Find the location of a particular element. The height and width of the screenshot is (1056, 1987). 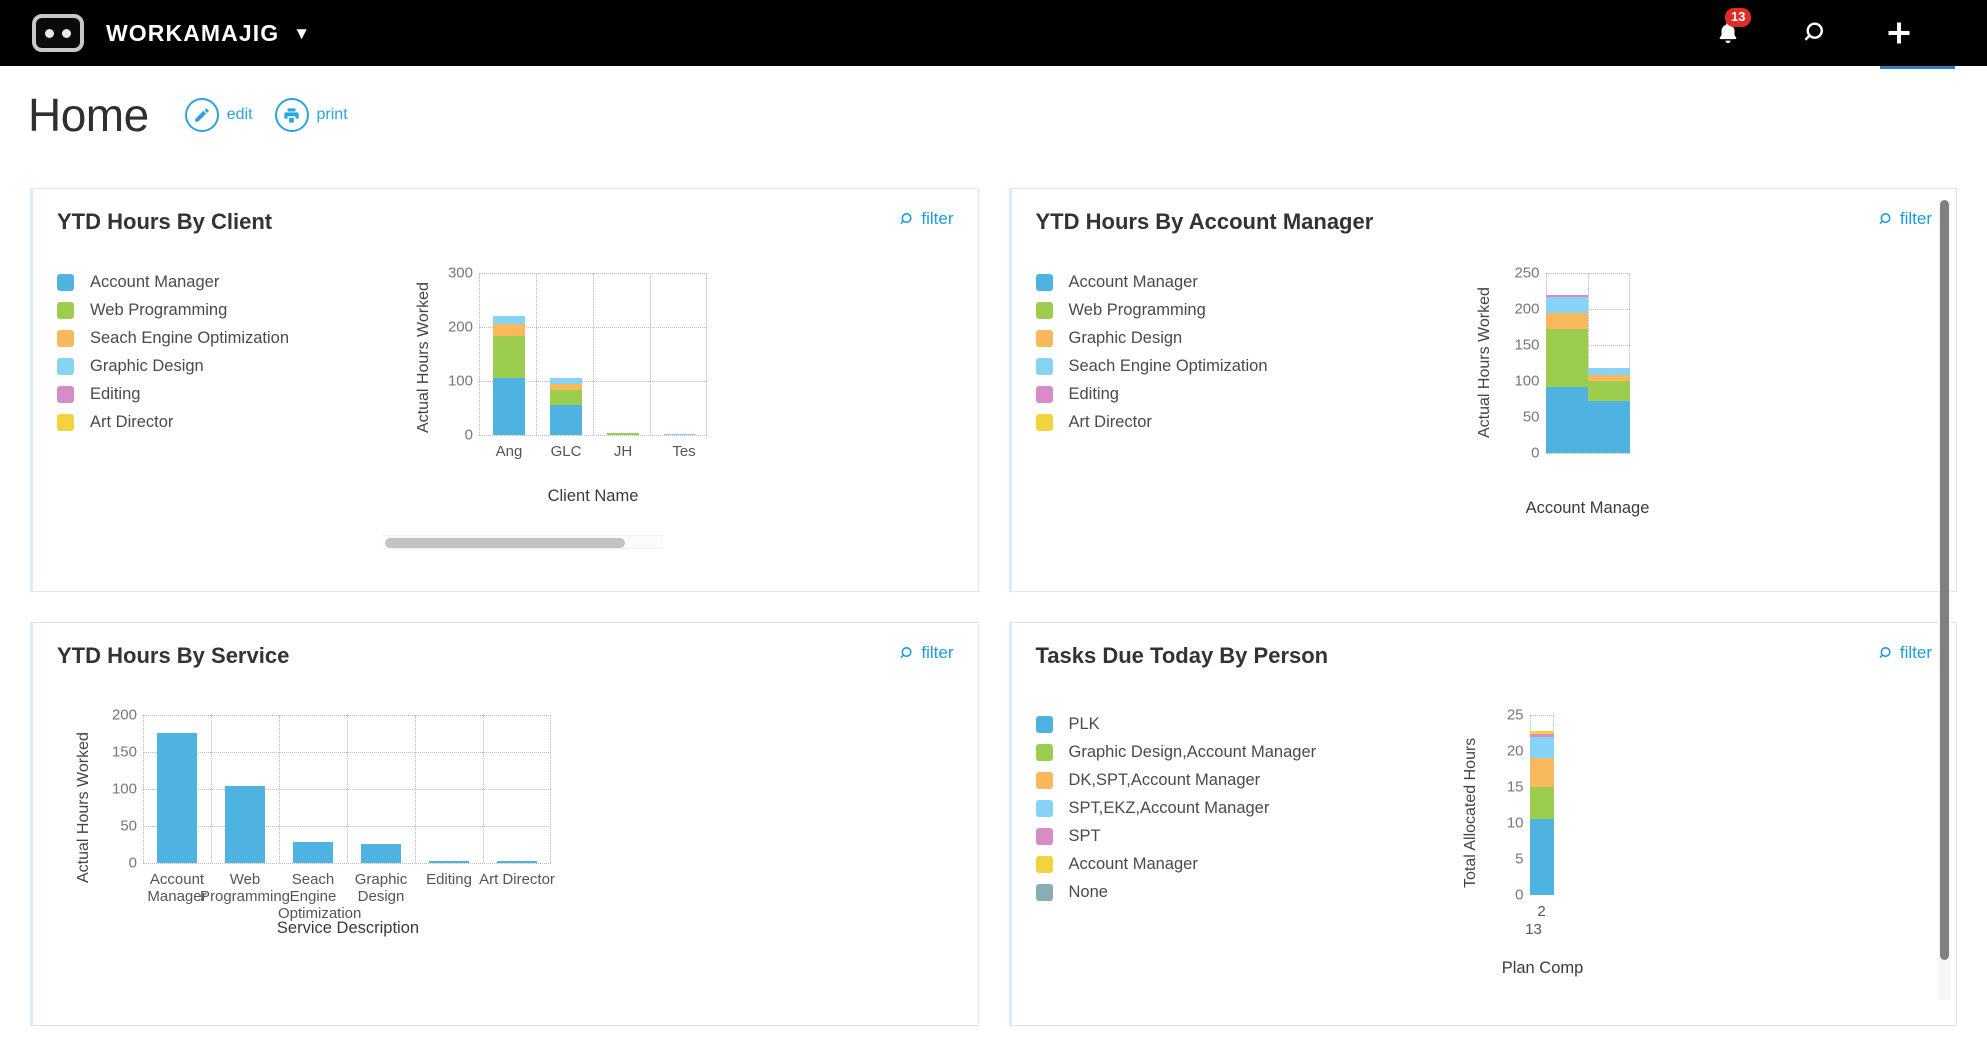

plot-canvas: 2 13 Plan Comp is located at coordinates (1542, 846).